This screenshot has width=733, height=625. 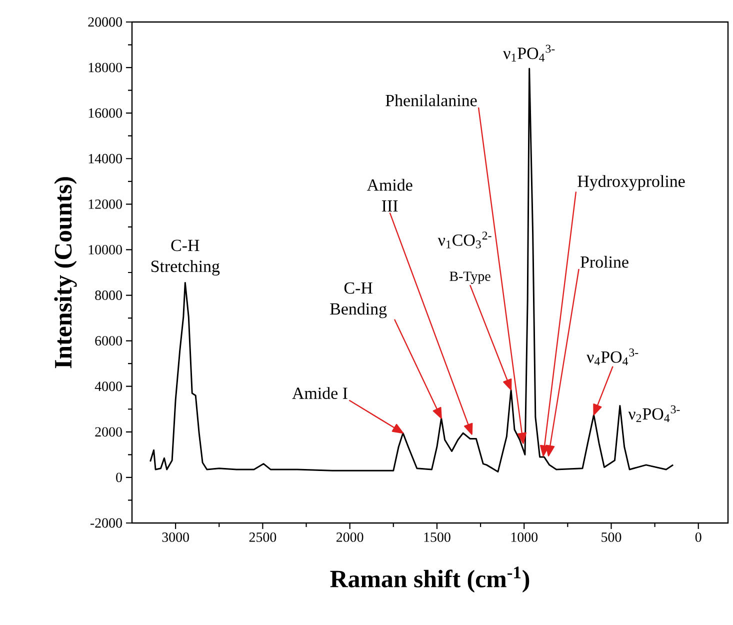 What do you see at coordinates (108, 387) in the screenshot?
I see `y-tick-label: 4000` at bounding box center [108, 387].